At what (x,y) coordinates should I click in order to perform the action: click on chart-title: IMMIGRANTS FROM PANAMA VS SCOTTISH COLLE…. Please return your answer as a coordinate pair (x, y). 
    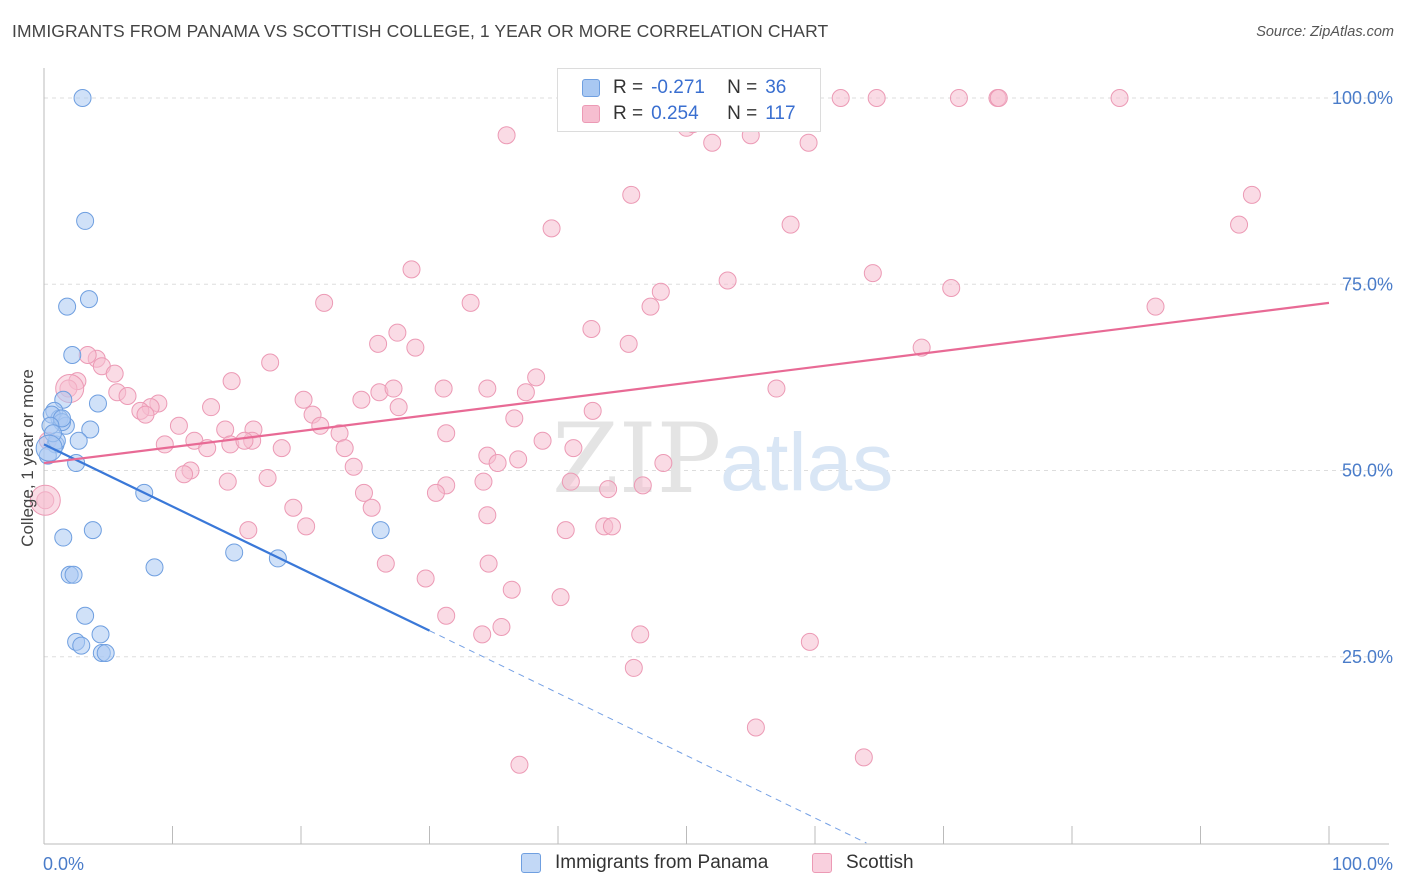
    Looking at the image, I should click on (420, 31).